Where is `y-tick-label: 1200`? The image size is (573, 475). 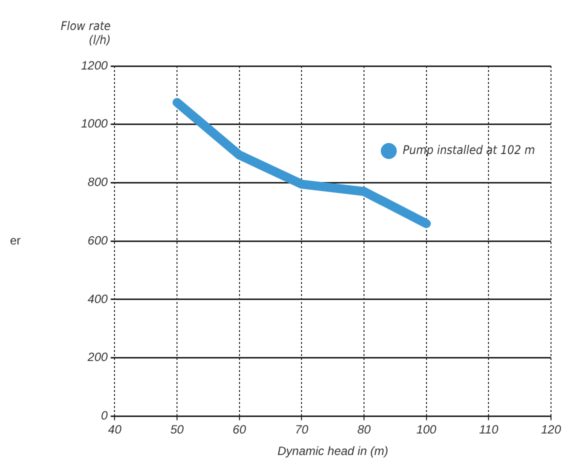 y-tick-label: 1200 is located at coordinates (94, 65).